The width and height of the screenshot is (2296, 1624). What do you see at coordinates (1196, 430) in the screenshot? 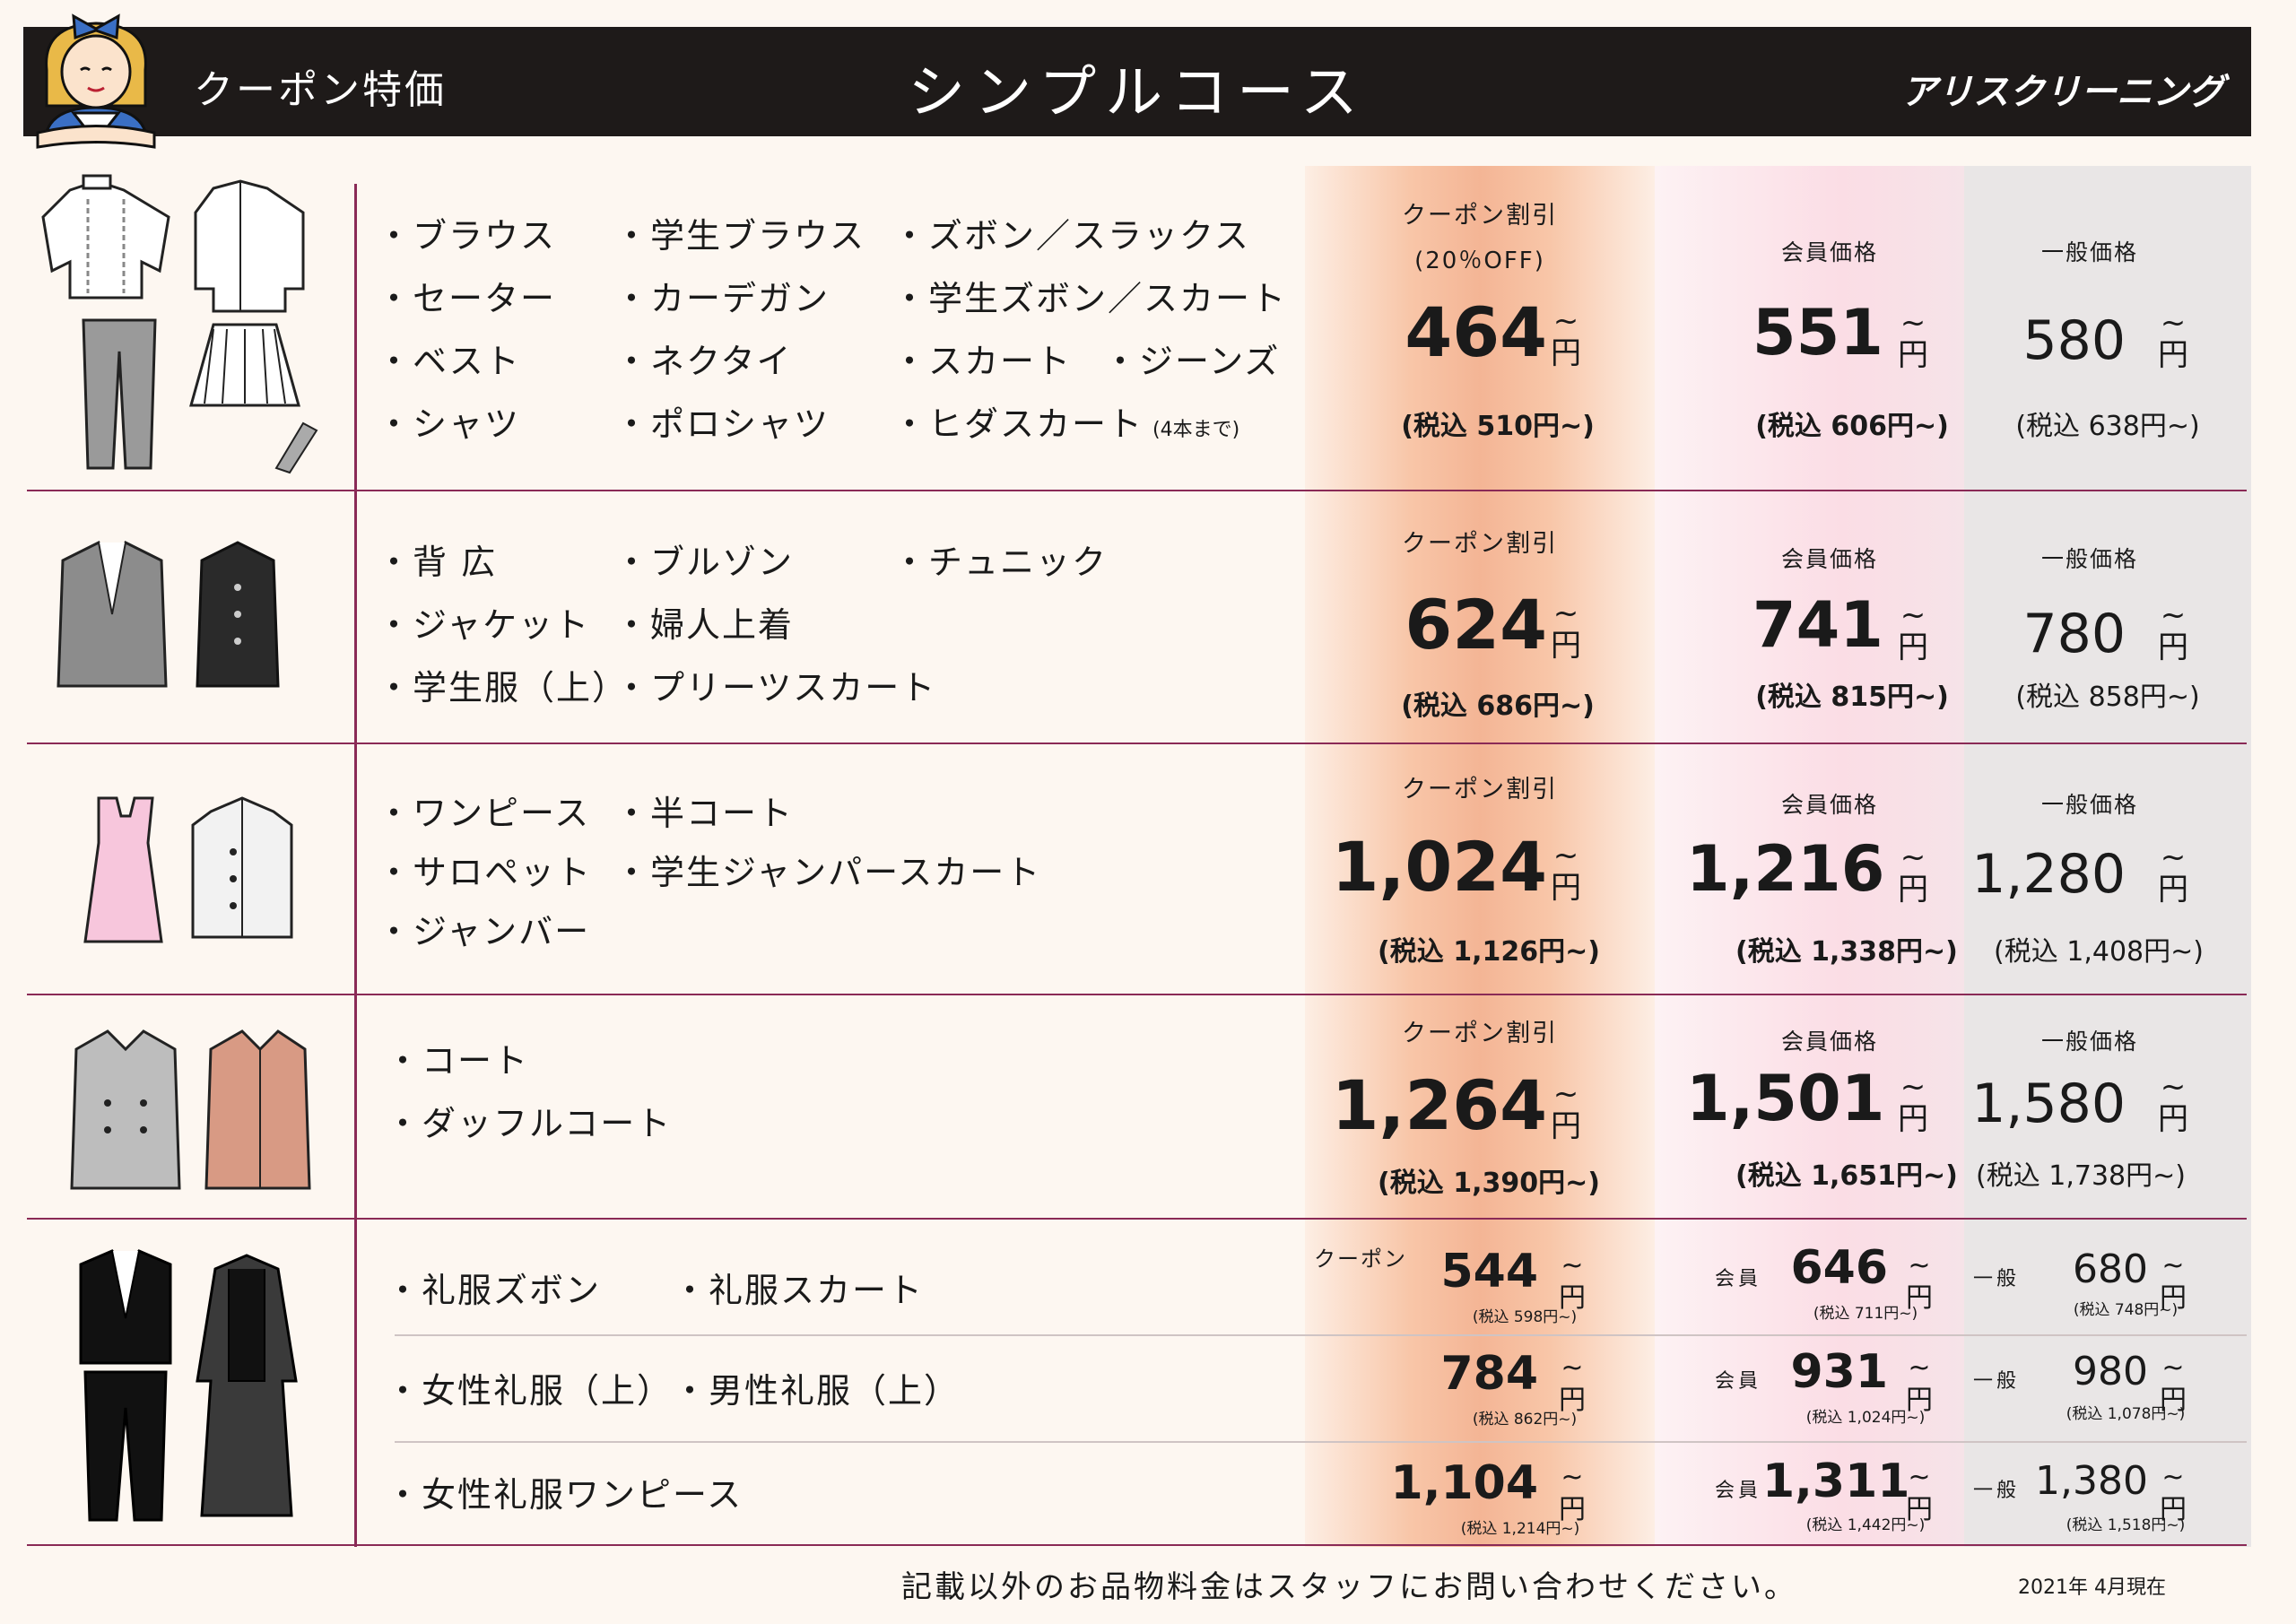
I see `item-note: (4本まで)` at bounding box center [1196, 430].